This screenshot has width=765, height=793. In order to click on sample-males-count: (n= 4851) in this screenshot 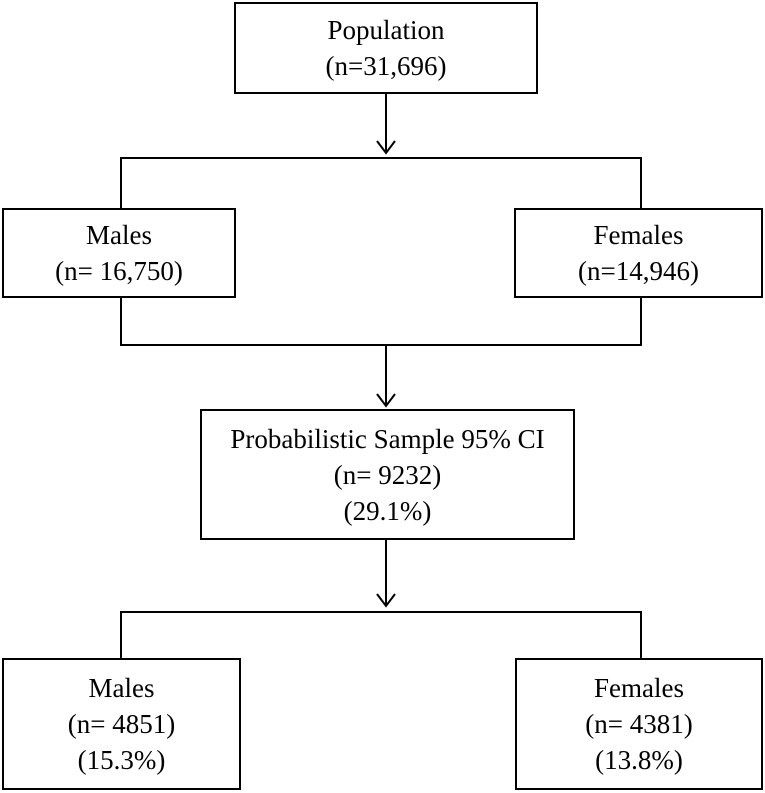, I will do `click(121, 724)`.